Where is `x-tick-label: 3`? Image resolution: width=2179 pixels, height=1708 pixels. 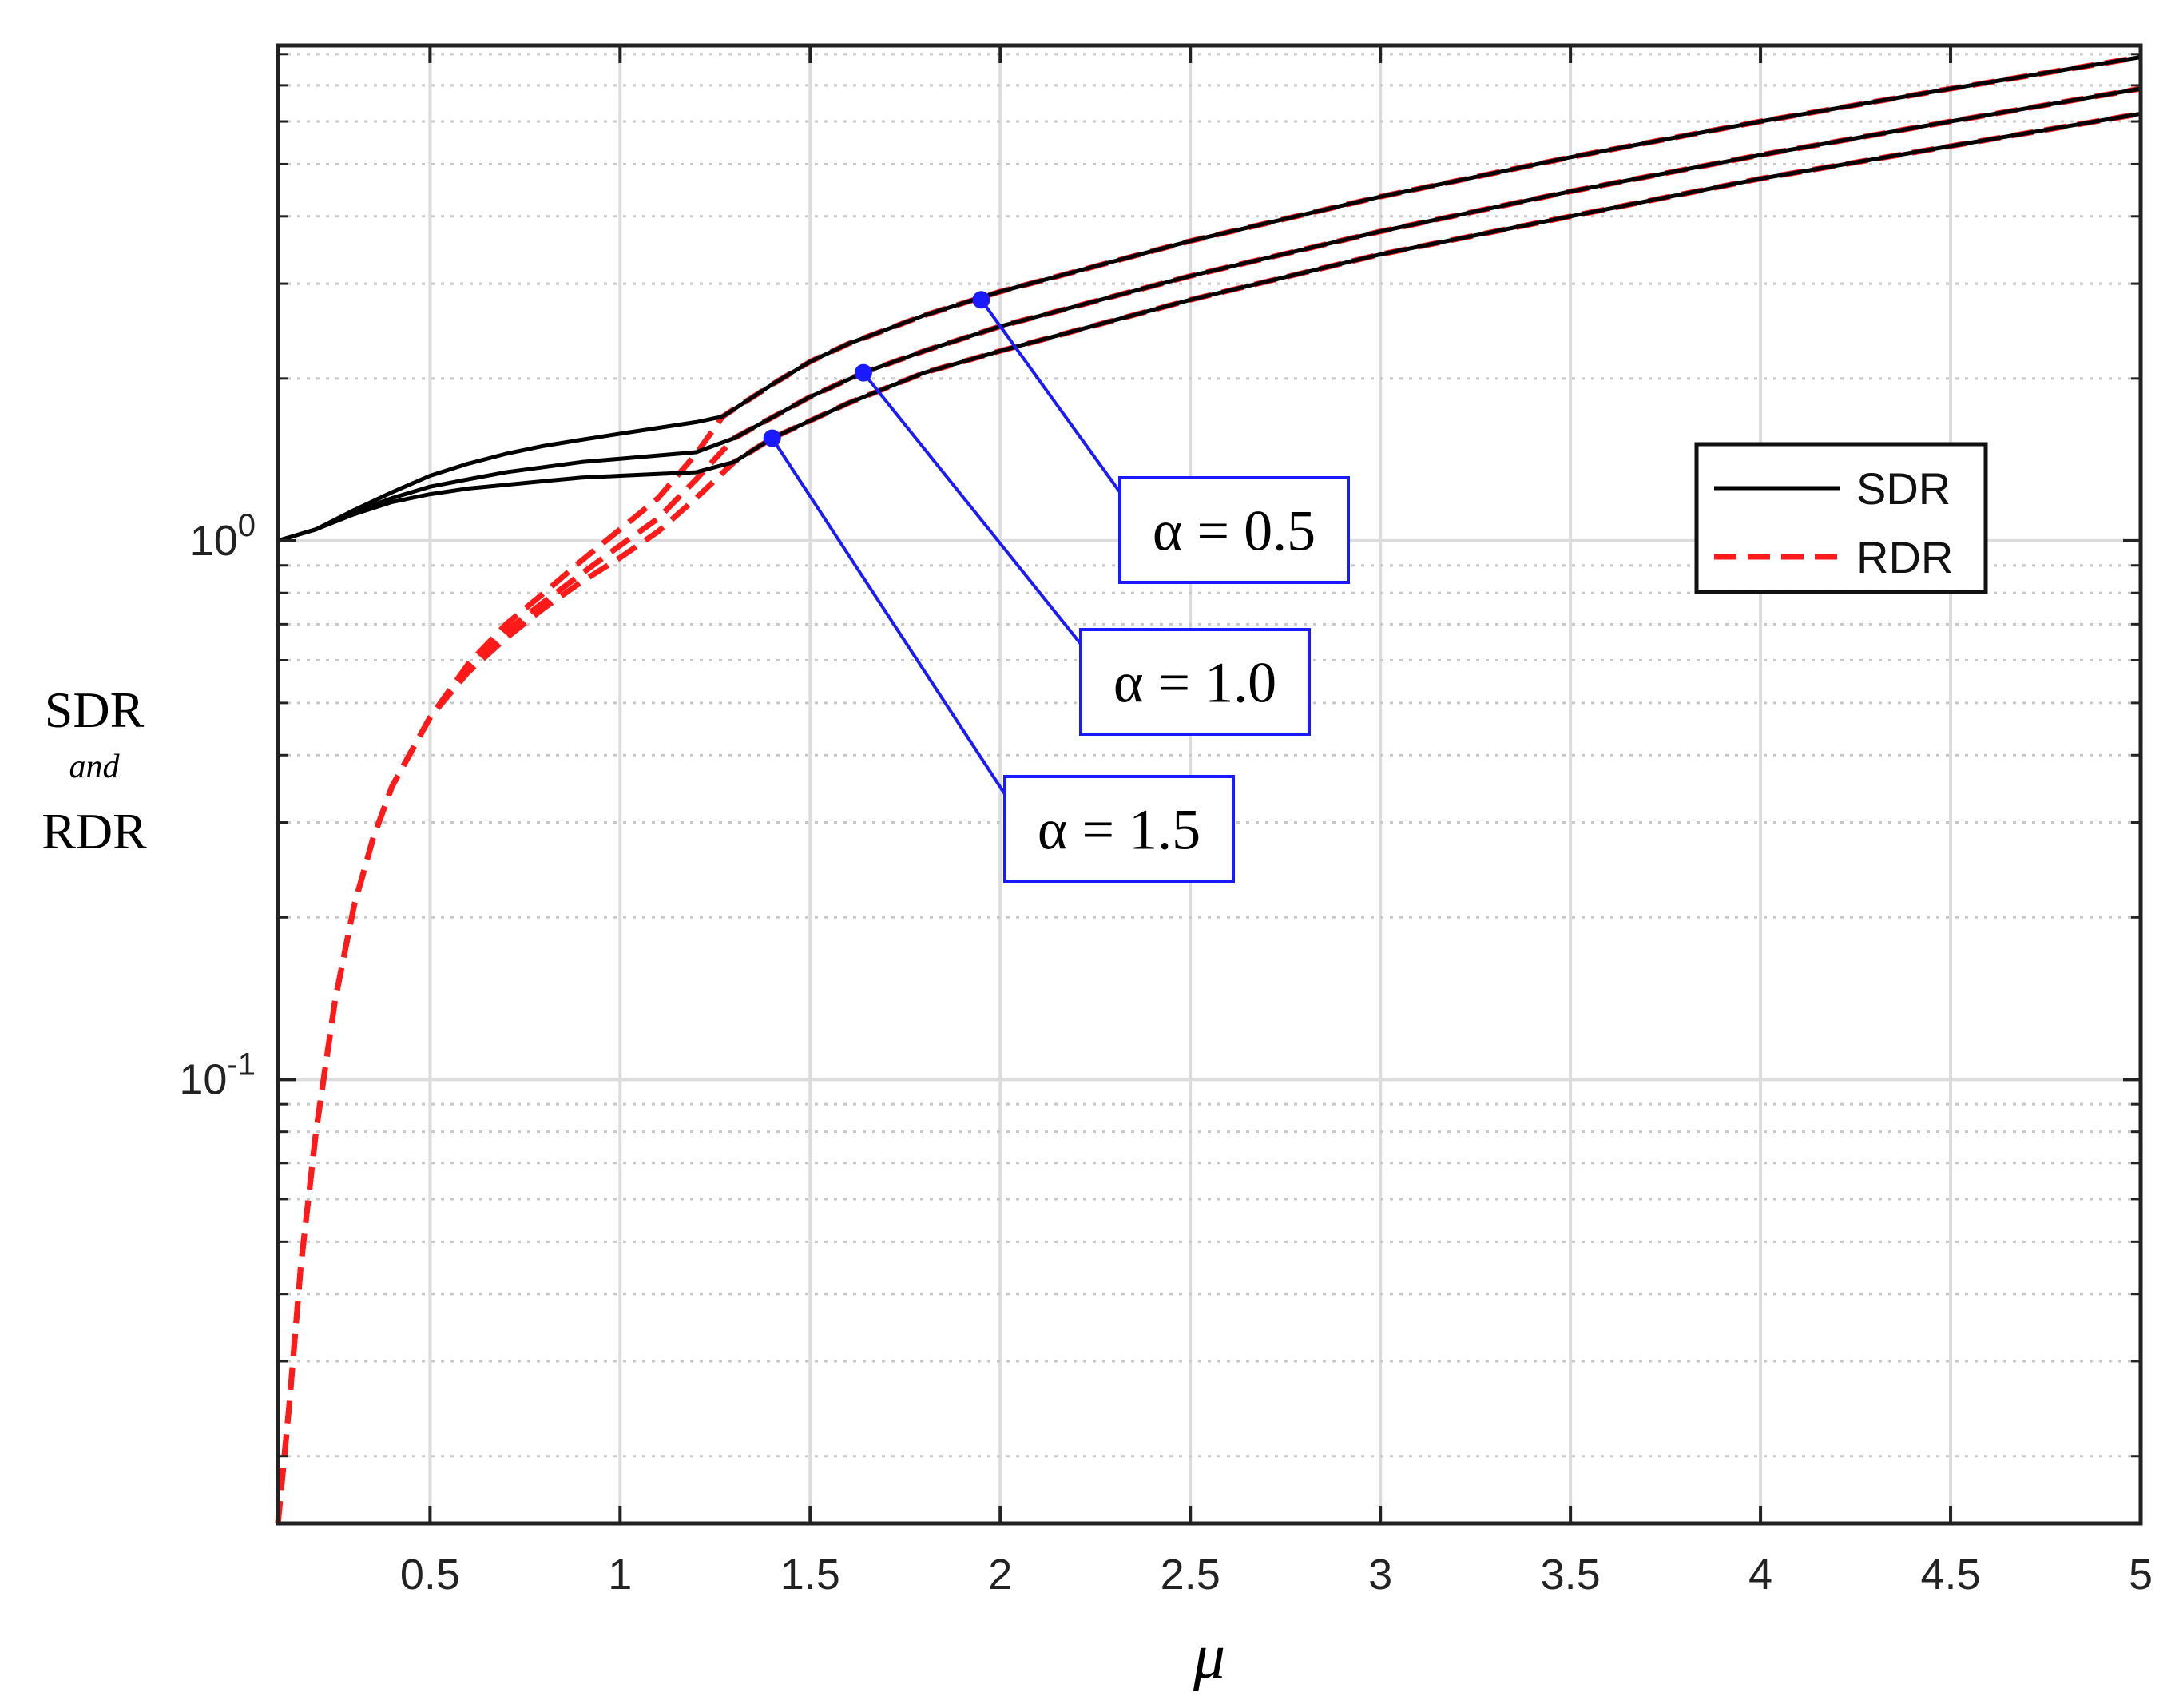
x-tick-label: 3 is located at coordinates (1380, 1575).